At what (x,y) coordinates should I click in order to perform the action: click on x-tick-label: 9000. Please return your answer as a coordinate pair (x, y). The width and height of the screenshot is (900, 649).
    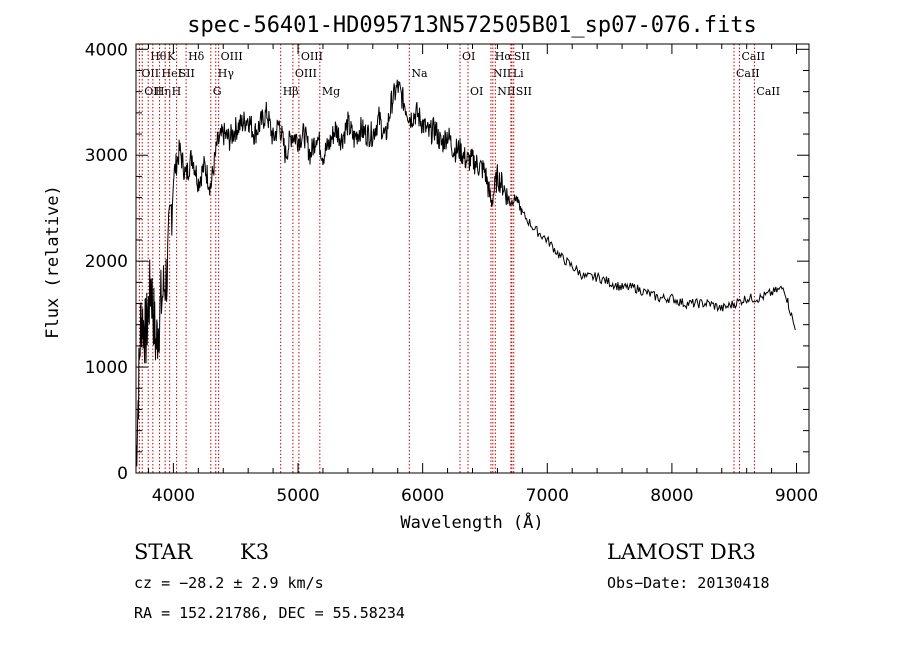
    Looking at the image, I should click on (796, 496).